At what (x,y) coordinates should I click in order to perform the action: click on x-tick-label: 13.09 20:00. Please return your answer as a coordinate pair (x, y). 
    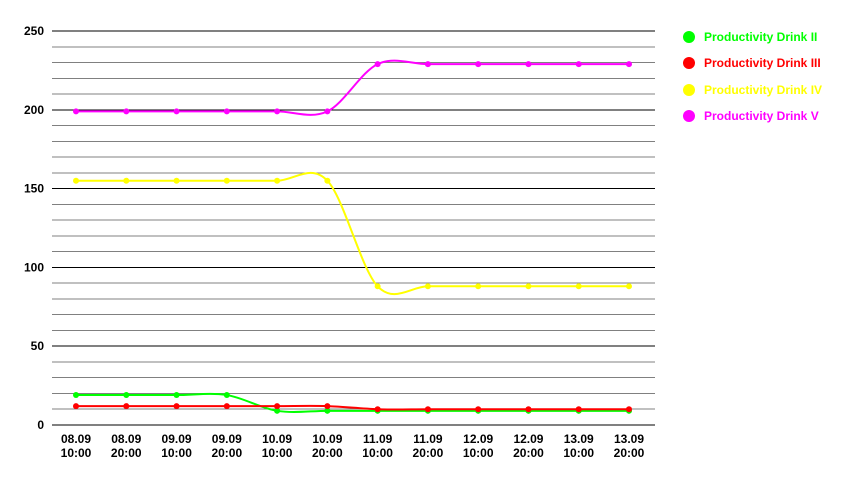
    Looking at the image, I should click on (629, 446).